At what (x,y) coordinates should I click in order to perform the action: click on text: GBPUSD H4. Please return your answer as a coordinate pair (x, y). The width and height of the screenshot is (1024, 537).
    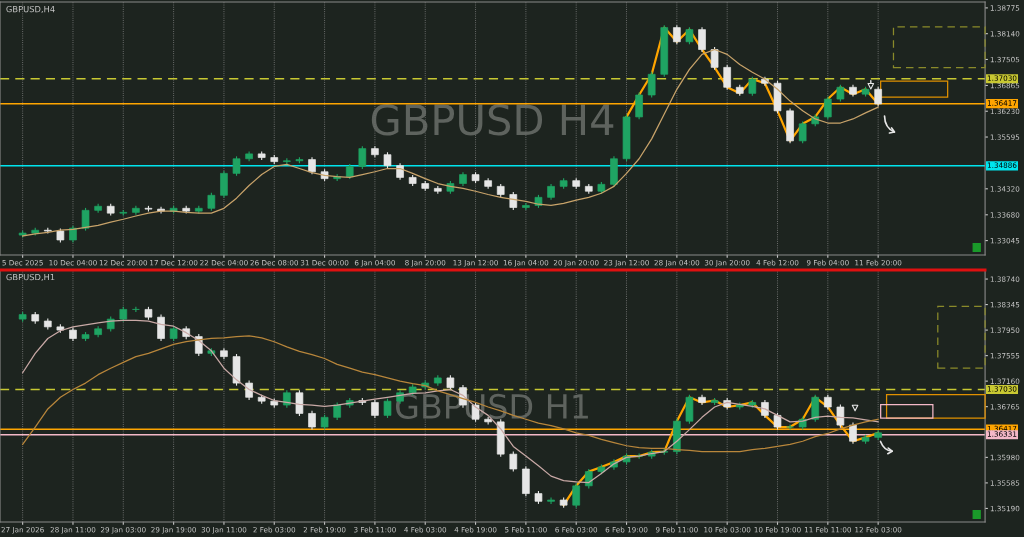
    Looking at the image, I should click on (492, 120).